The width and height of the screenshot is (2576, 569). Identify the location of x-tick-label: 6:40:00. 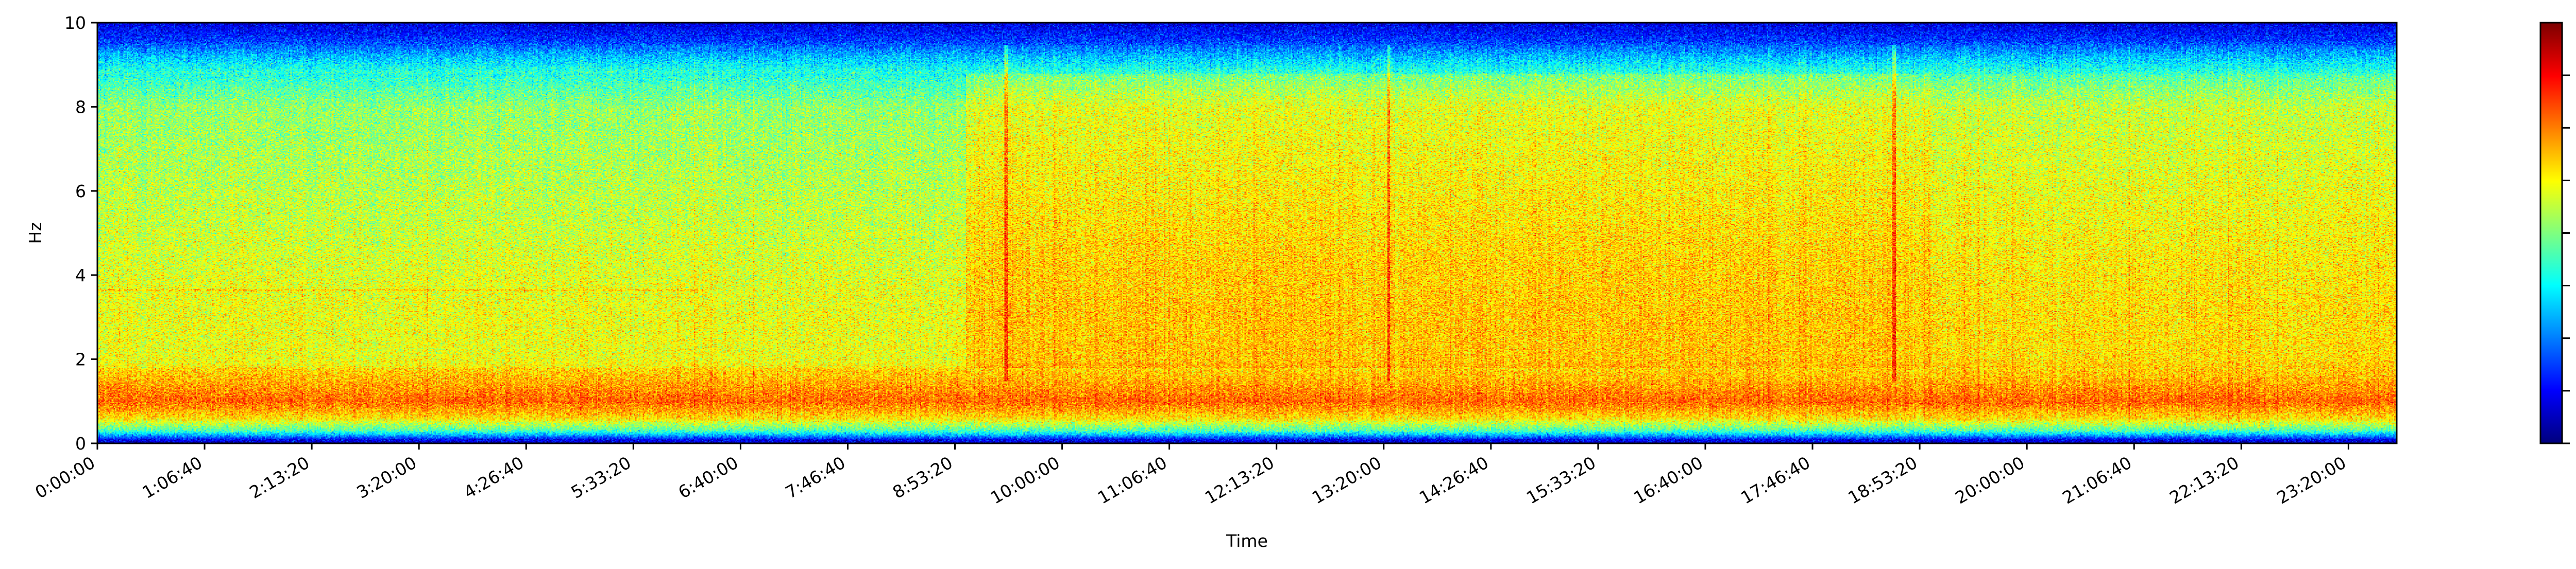
(709, 478).